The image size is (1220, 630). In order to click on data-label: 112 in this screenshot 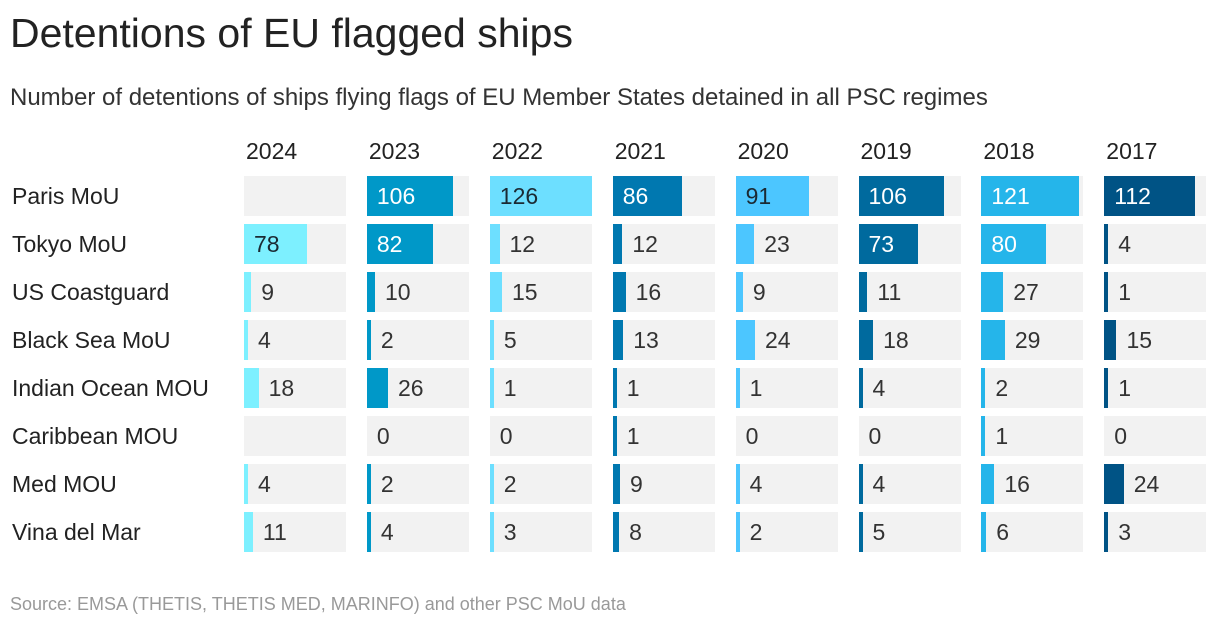, I will do `click(1132, 196)`.